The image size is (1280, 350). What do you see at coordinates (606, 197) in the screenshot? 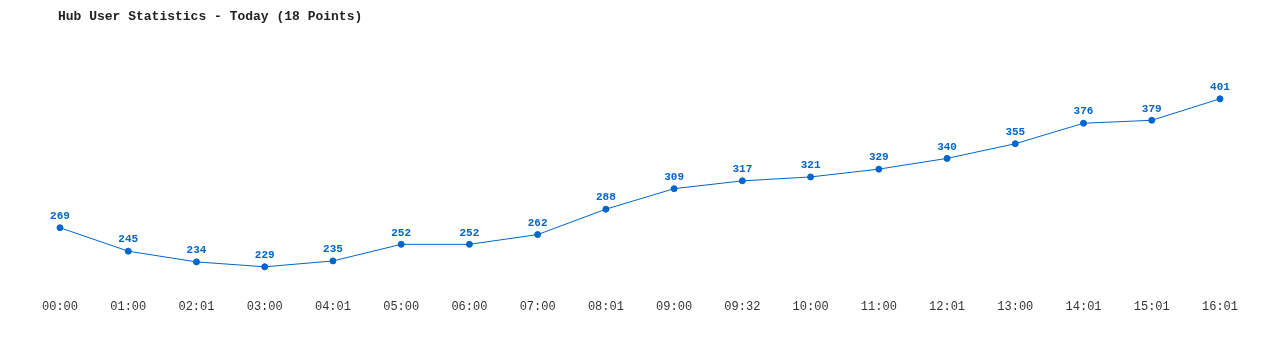
I see `data-label: 288` at bounding box center [606, 197].